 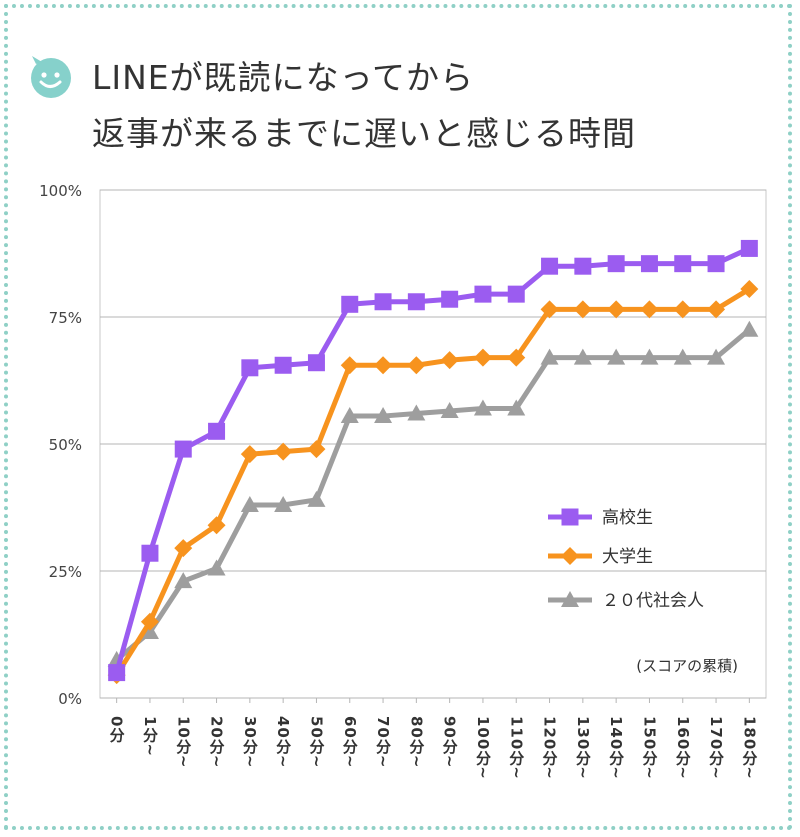 I want to click on legend-label: 大学生, so click(x=627, y=557).